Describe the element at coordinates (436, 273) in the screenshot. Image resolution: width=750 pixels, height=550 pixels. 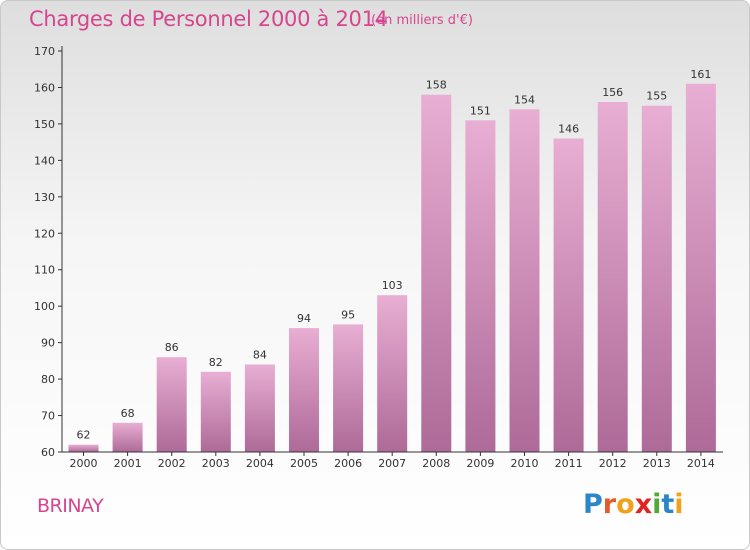
I see `bar-2008` at that location.